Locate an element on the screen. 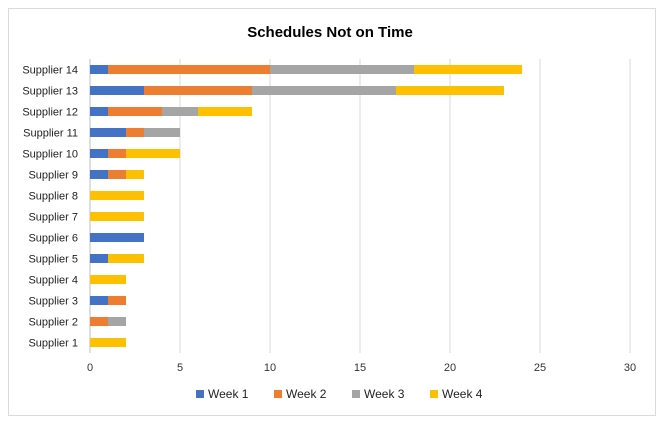  y-tick-label: Supplier 6 is located at coordinates (53, 239).